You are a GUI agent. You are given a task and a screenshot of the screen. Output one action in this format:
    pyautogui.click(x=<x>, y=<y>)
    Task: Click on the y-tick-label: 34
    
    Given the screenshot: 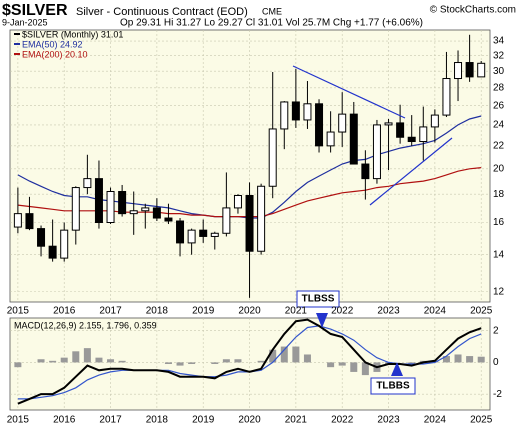 What is the action you would take?
    pyautogui.click(x=499, y=41)
    